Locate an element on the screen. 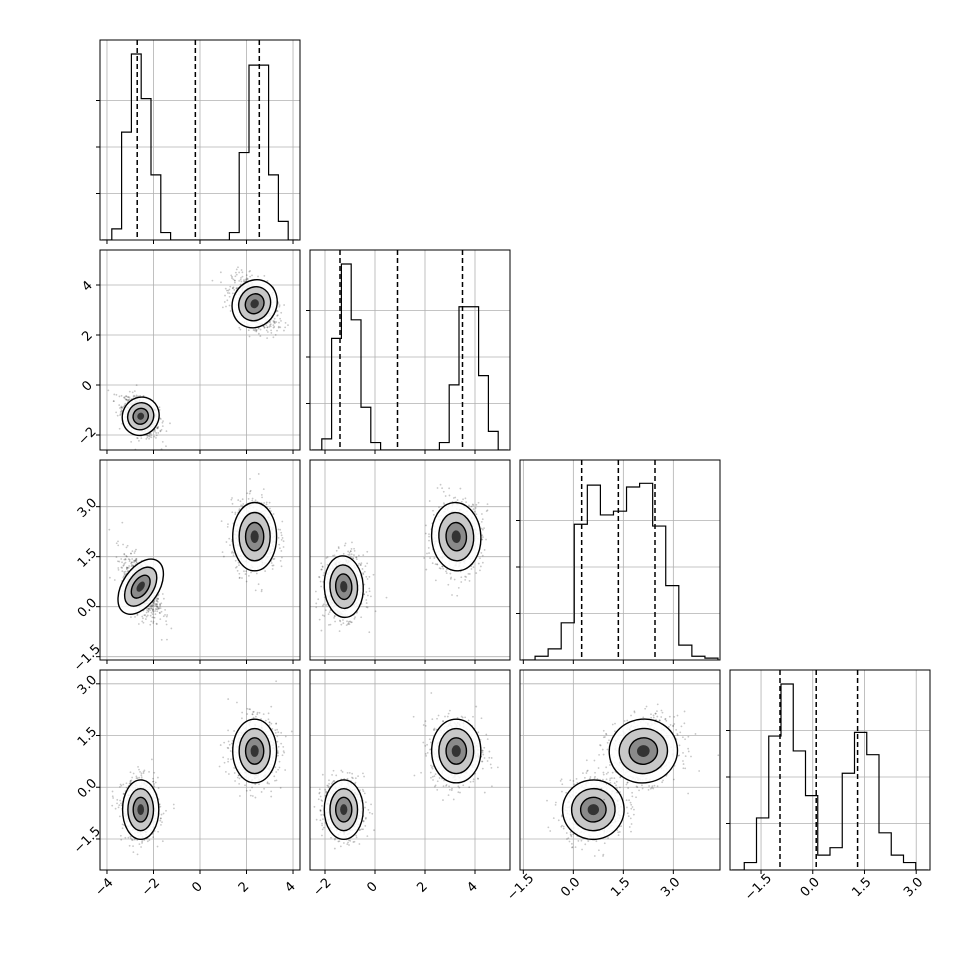  histogram-step is located at coordinates (620, 571).